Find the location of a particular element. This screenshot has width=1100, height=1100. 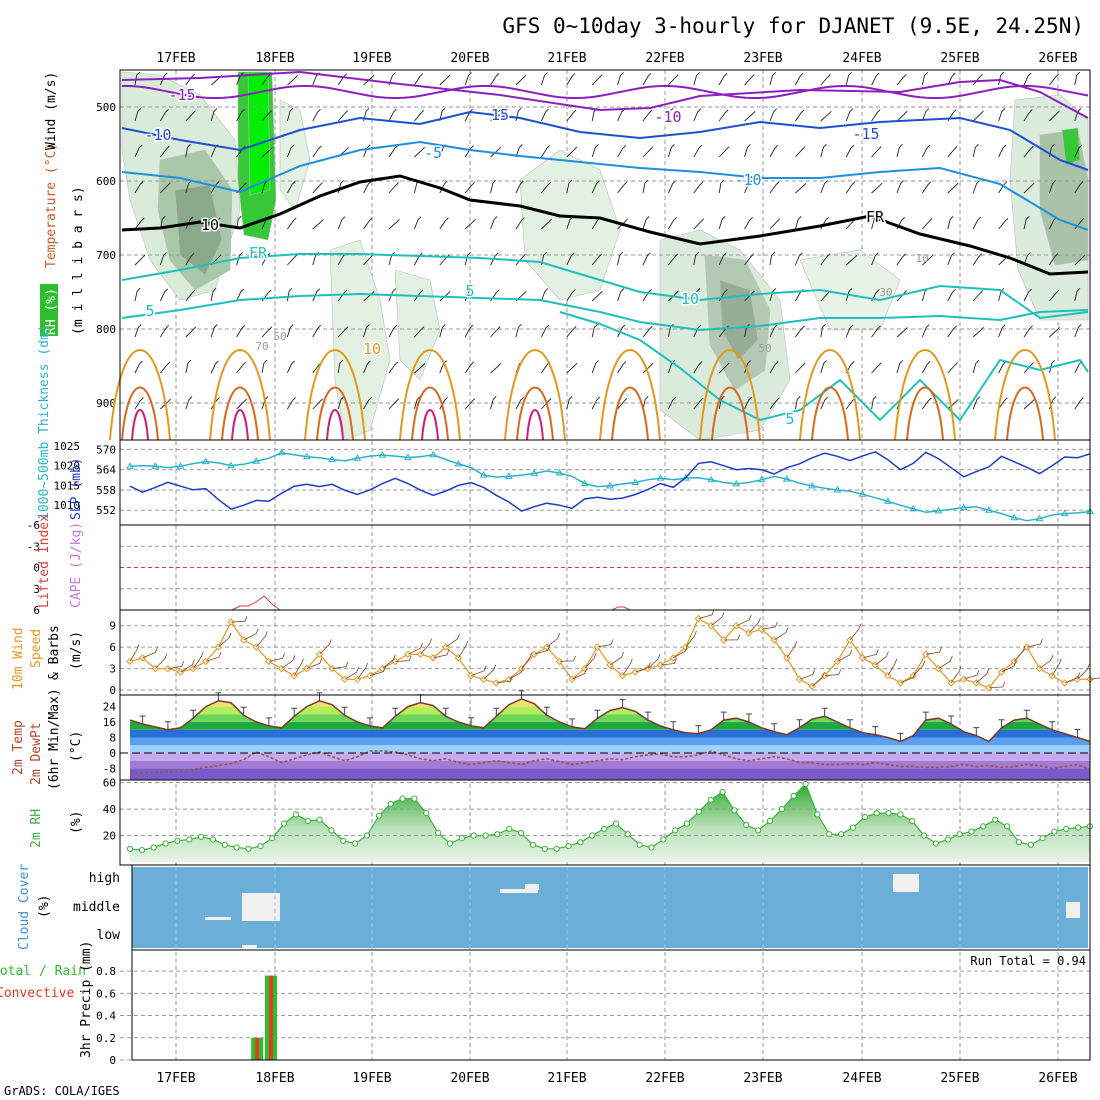

lifted-index-tick-label: 3 is located at coordinates (36, 589).